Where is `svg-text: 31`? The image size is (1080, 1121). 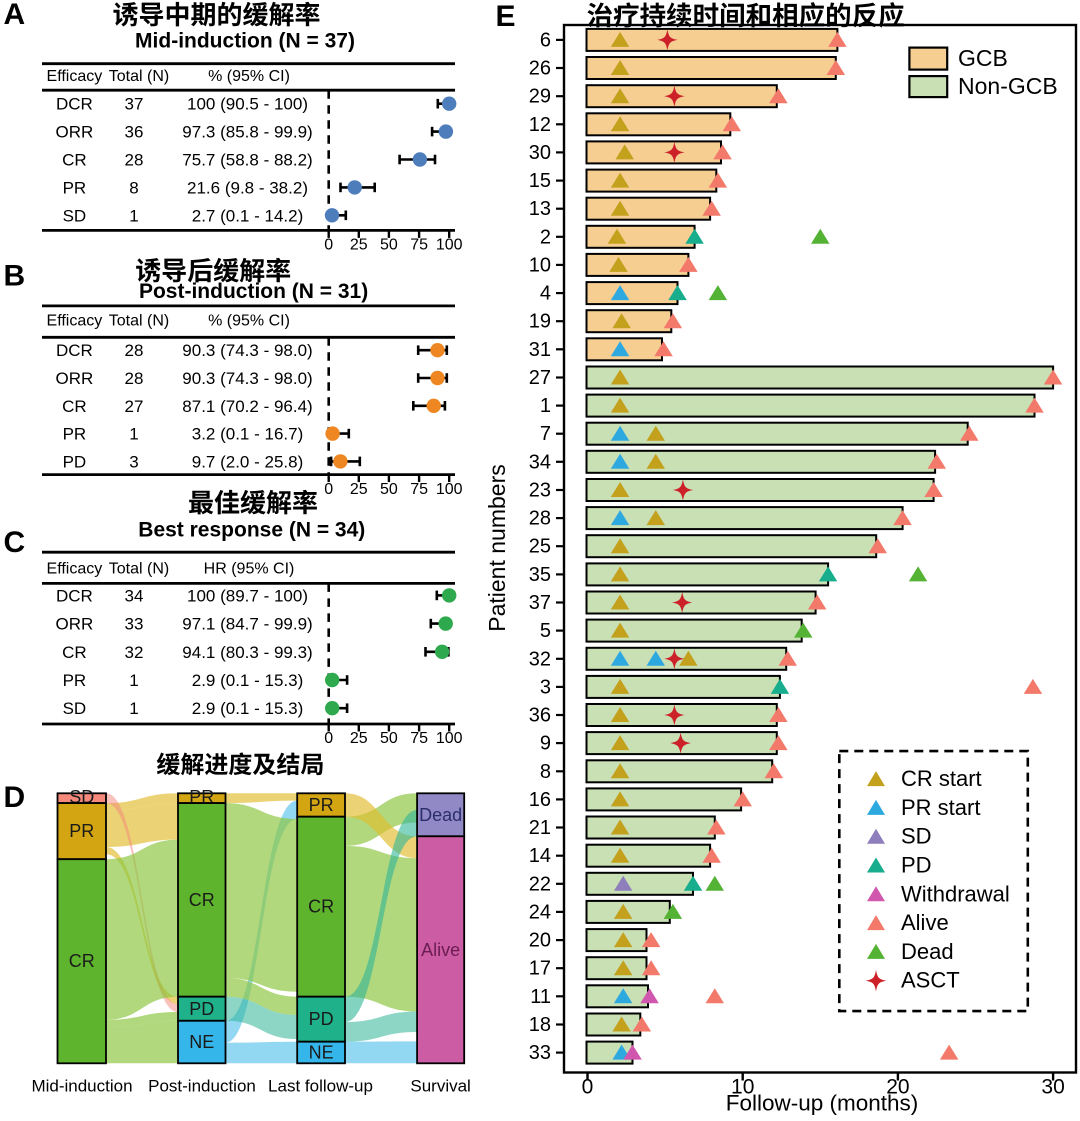
svg-text: 31 is located at coordinates (540, 350).